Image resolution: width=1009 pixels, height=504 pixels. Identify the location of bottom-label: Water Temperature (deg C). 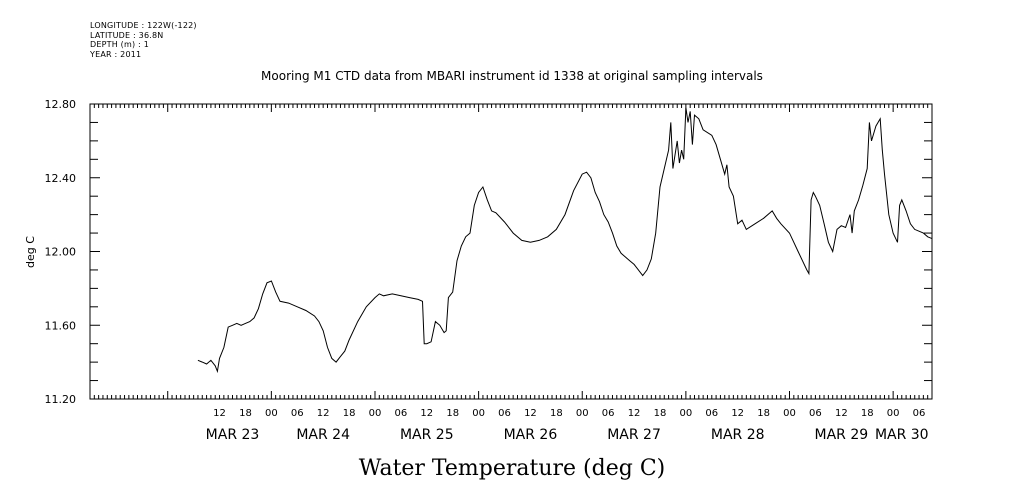
(512, 468).